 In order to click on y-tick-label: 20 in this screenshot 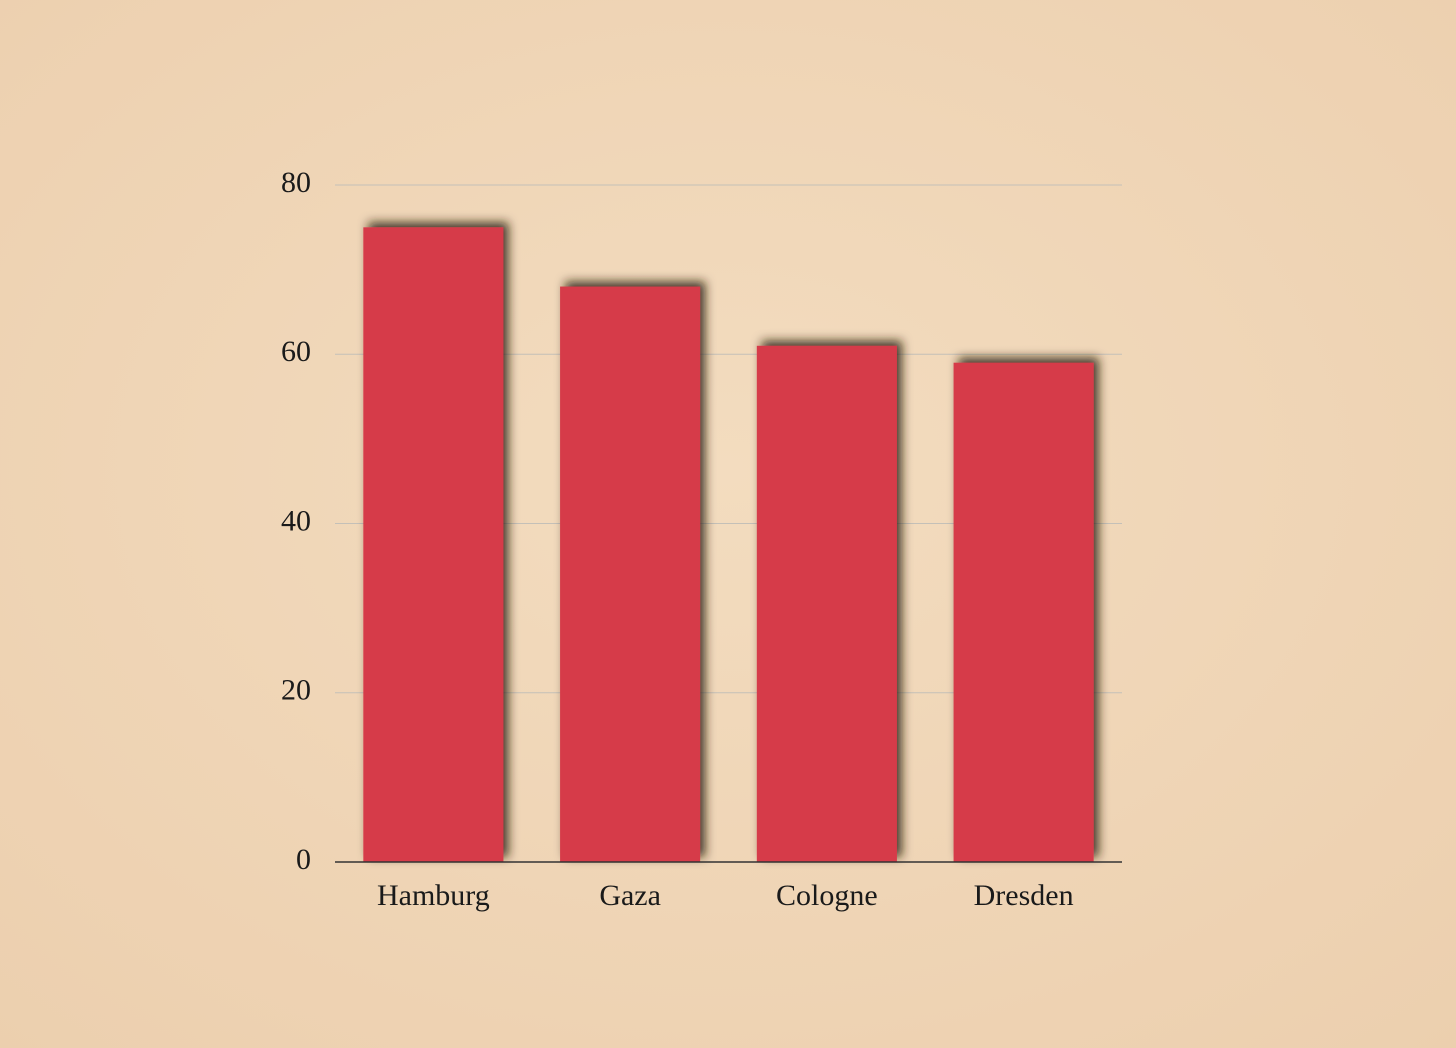, I will do `click(296, 690)`.